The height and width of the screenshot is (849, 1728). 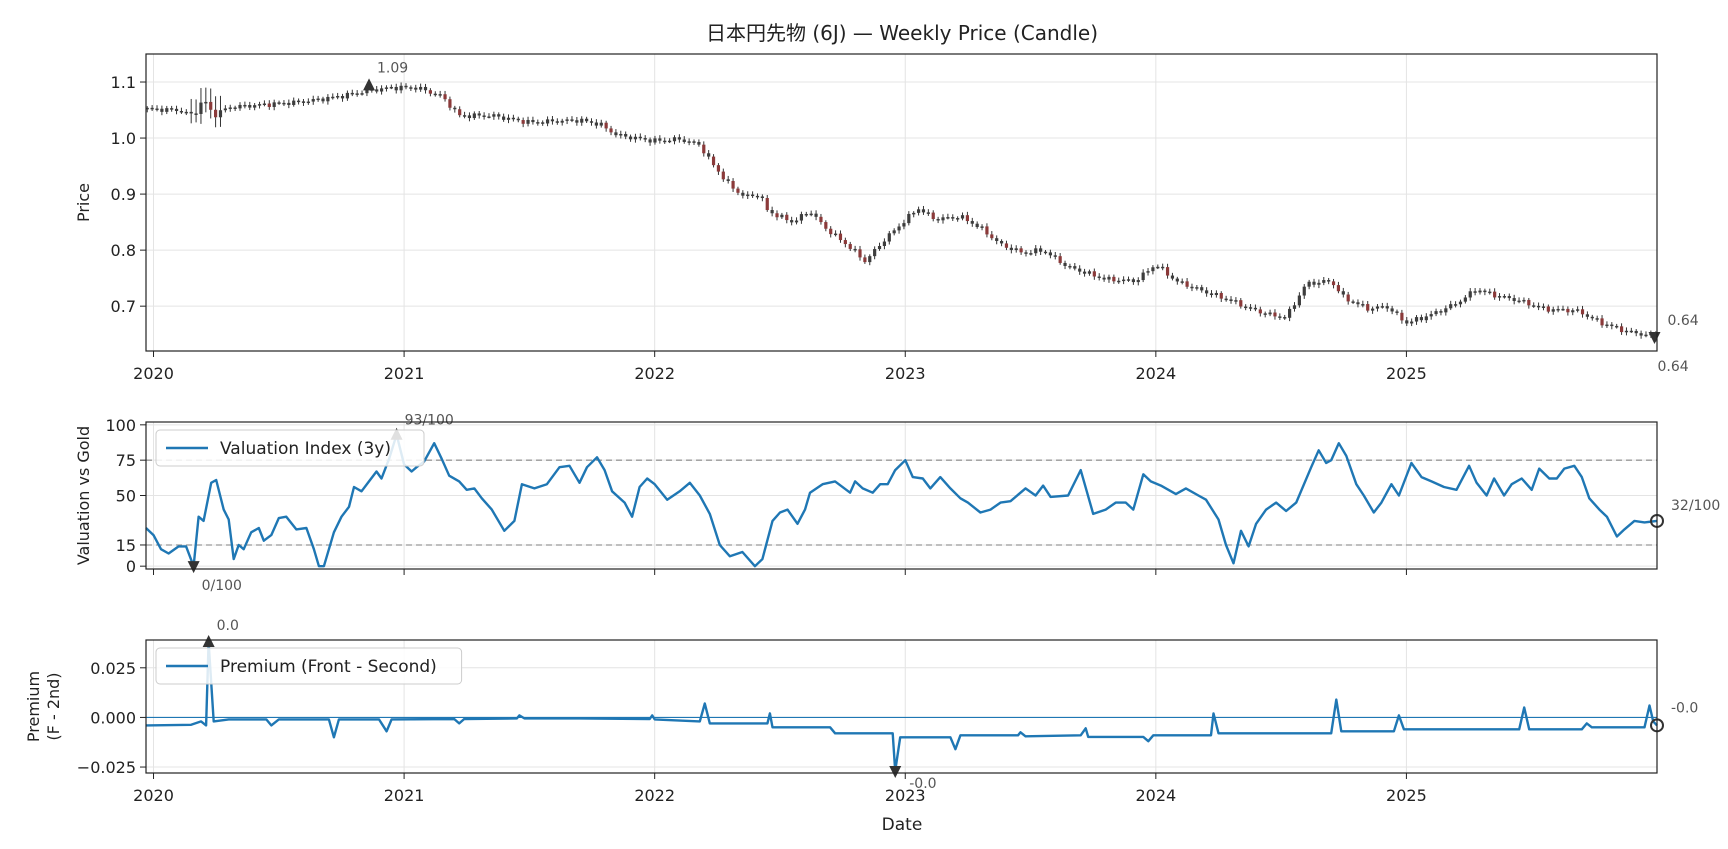 I want to click on plot-frame, so click(x=901, y=706).